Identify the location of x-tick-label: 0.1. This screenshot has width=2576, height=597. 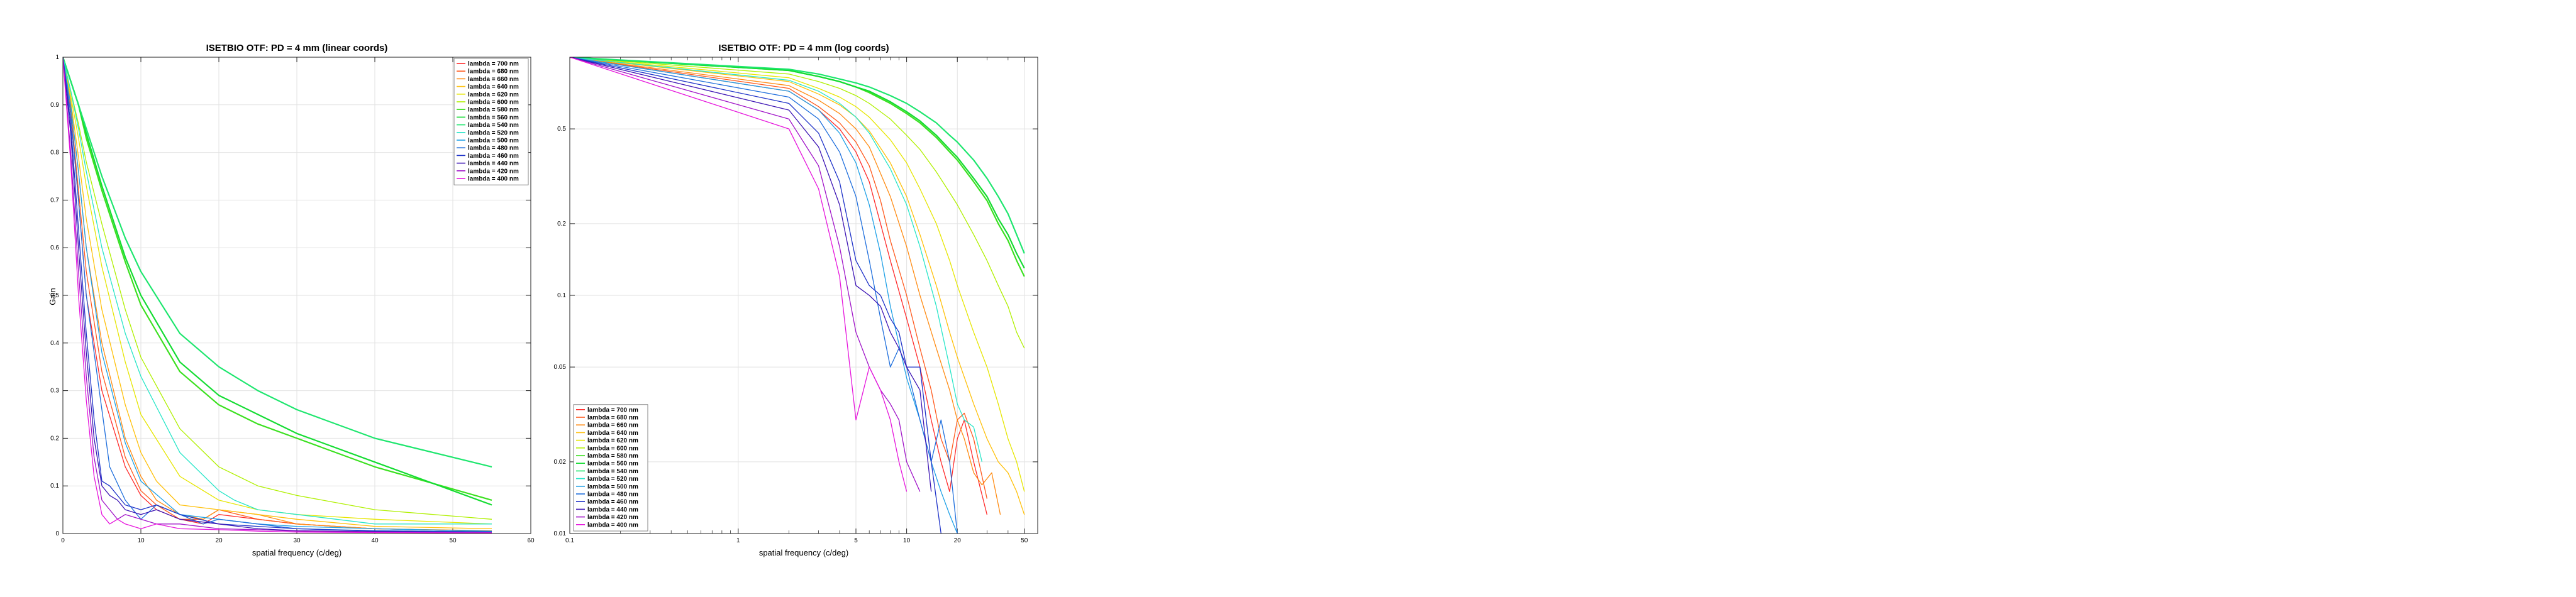
(569, 541).